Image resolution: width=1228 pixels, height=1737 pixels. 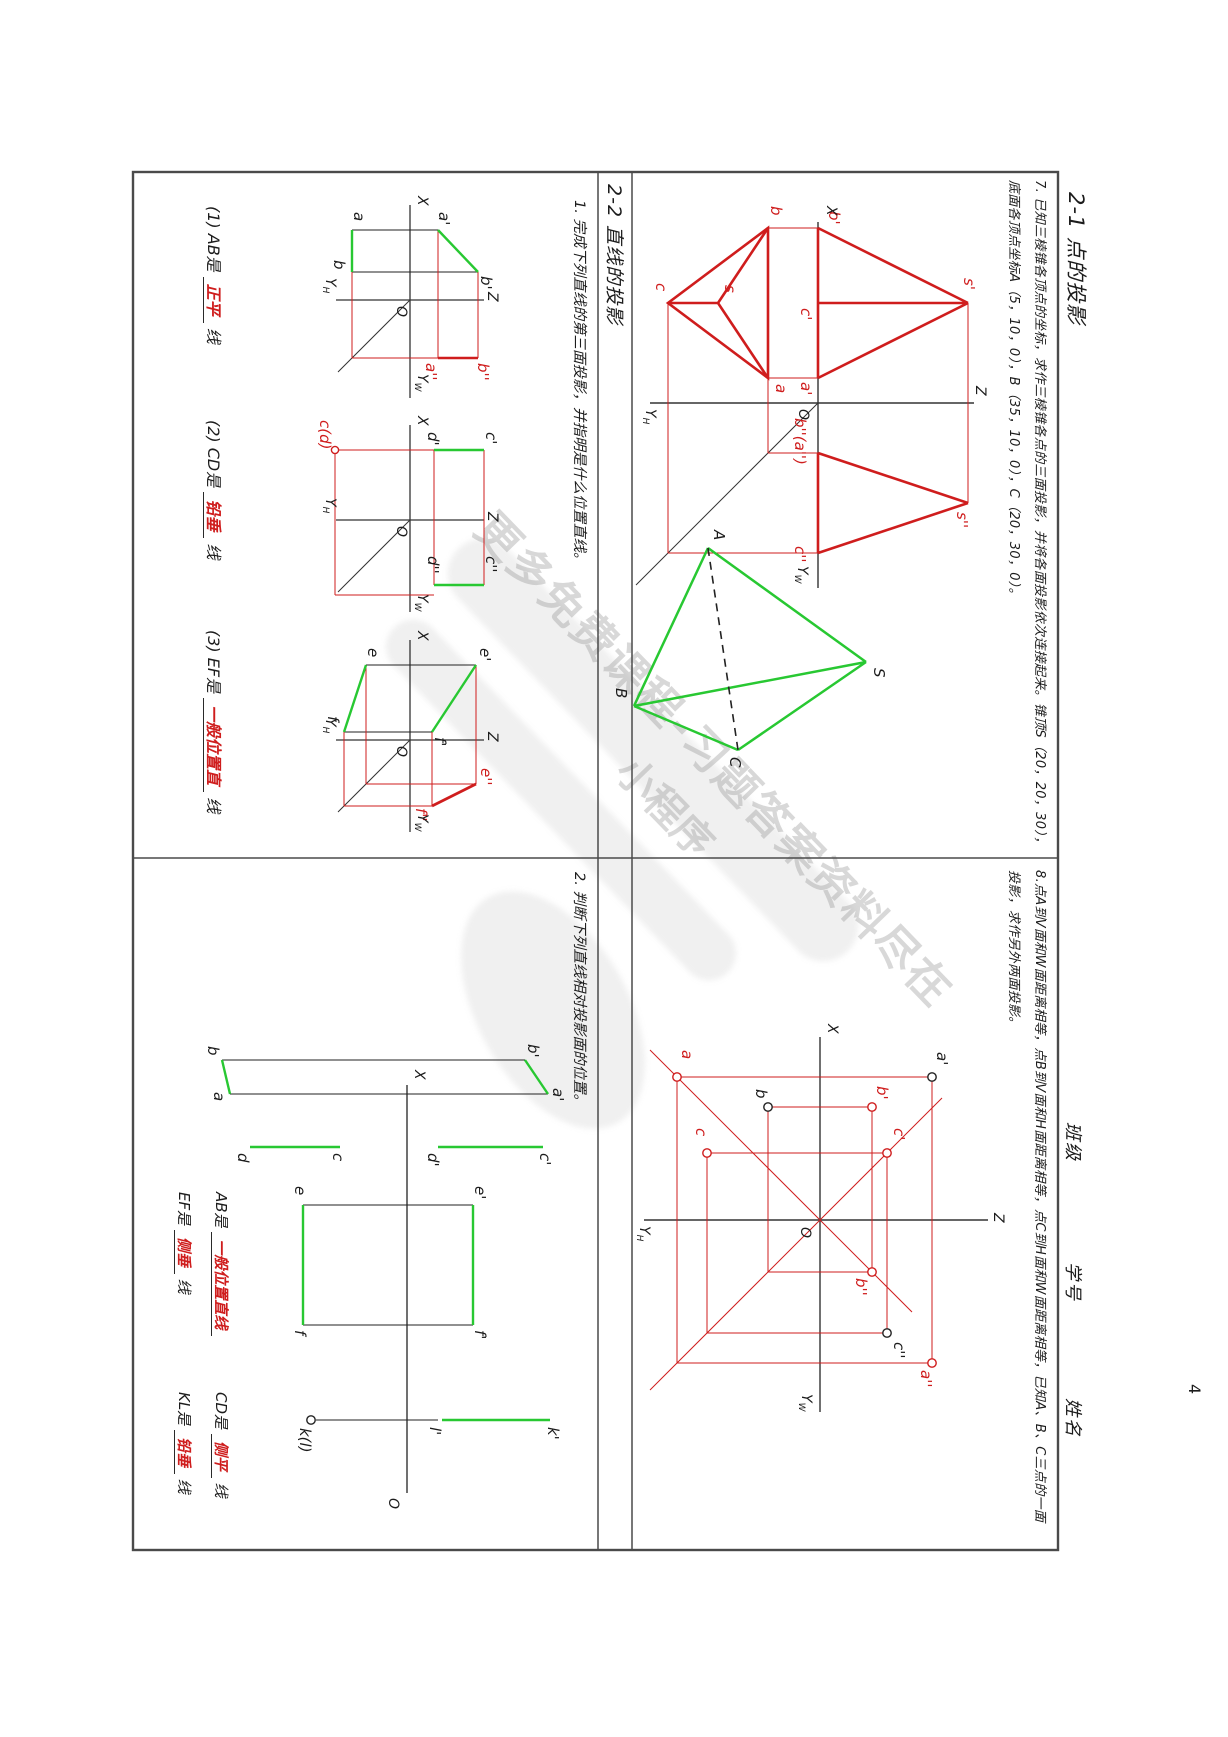 What do you see at coordinates (415, 294) in the screenshot?
I see `p1a-construction` at bounding box center [415, 294].